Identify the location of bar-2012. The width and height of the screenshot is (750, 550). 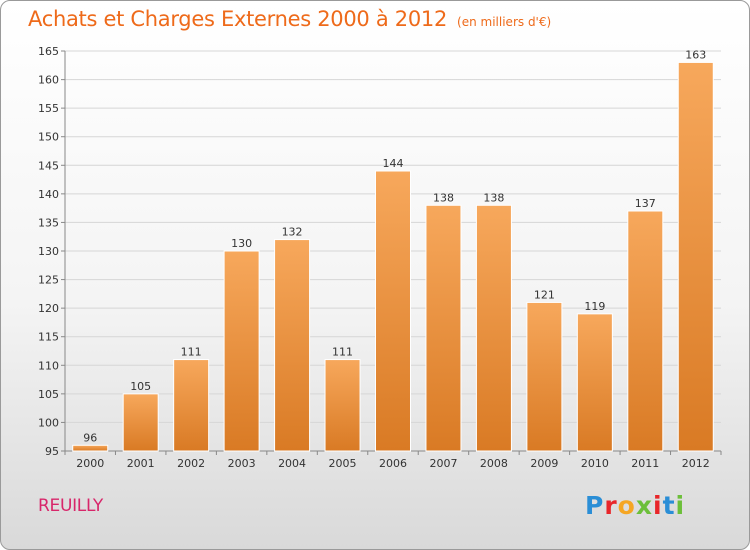
(695, 256).